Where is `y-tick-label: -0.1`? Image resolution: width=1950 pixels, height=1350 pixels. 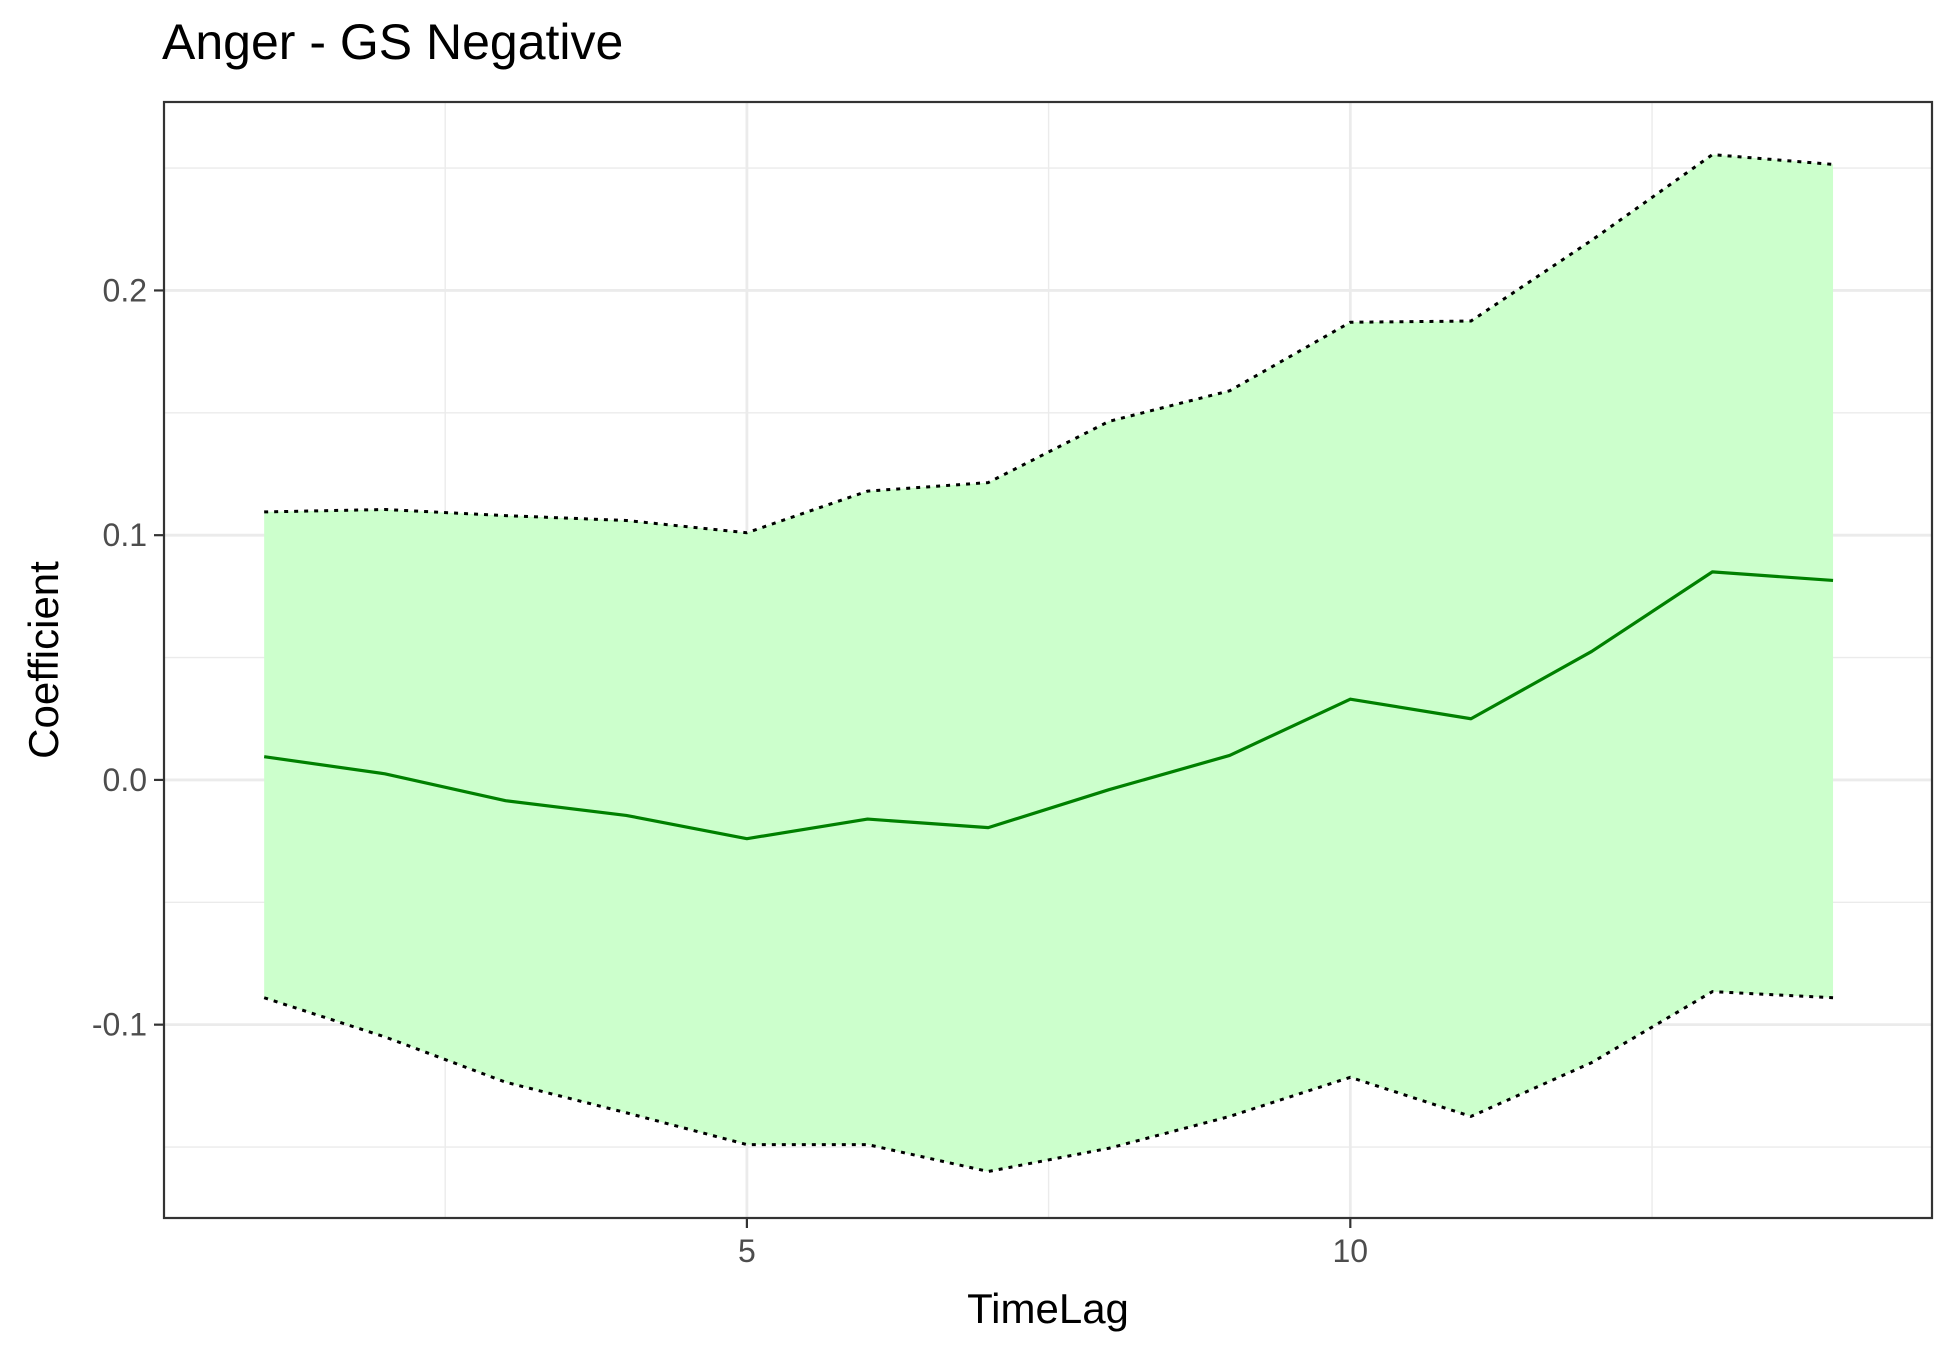
y-tick-label: -0.1 is located at coordinates (119, 1025).